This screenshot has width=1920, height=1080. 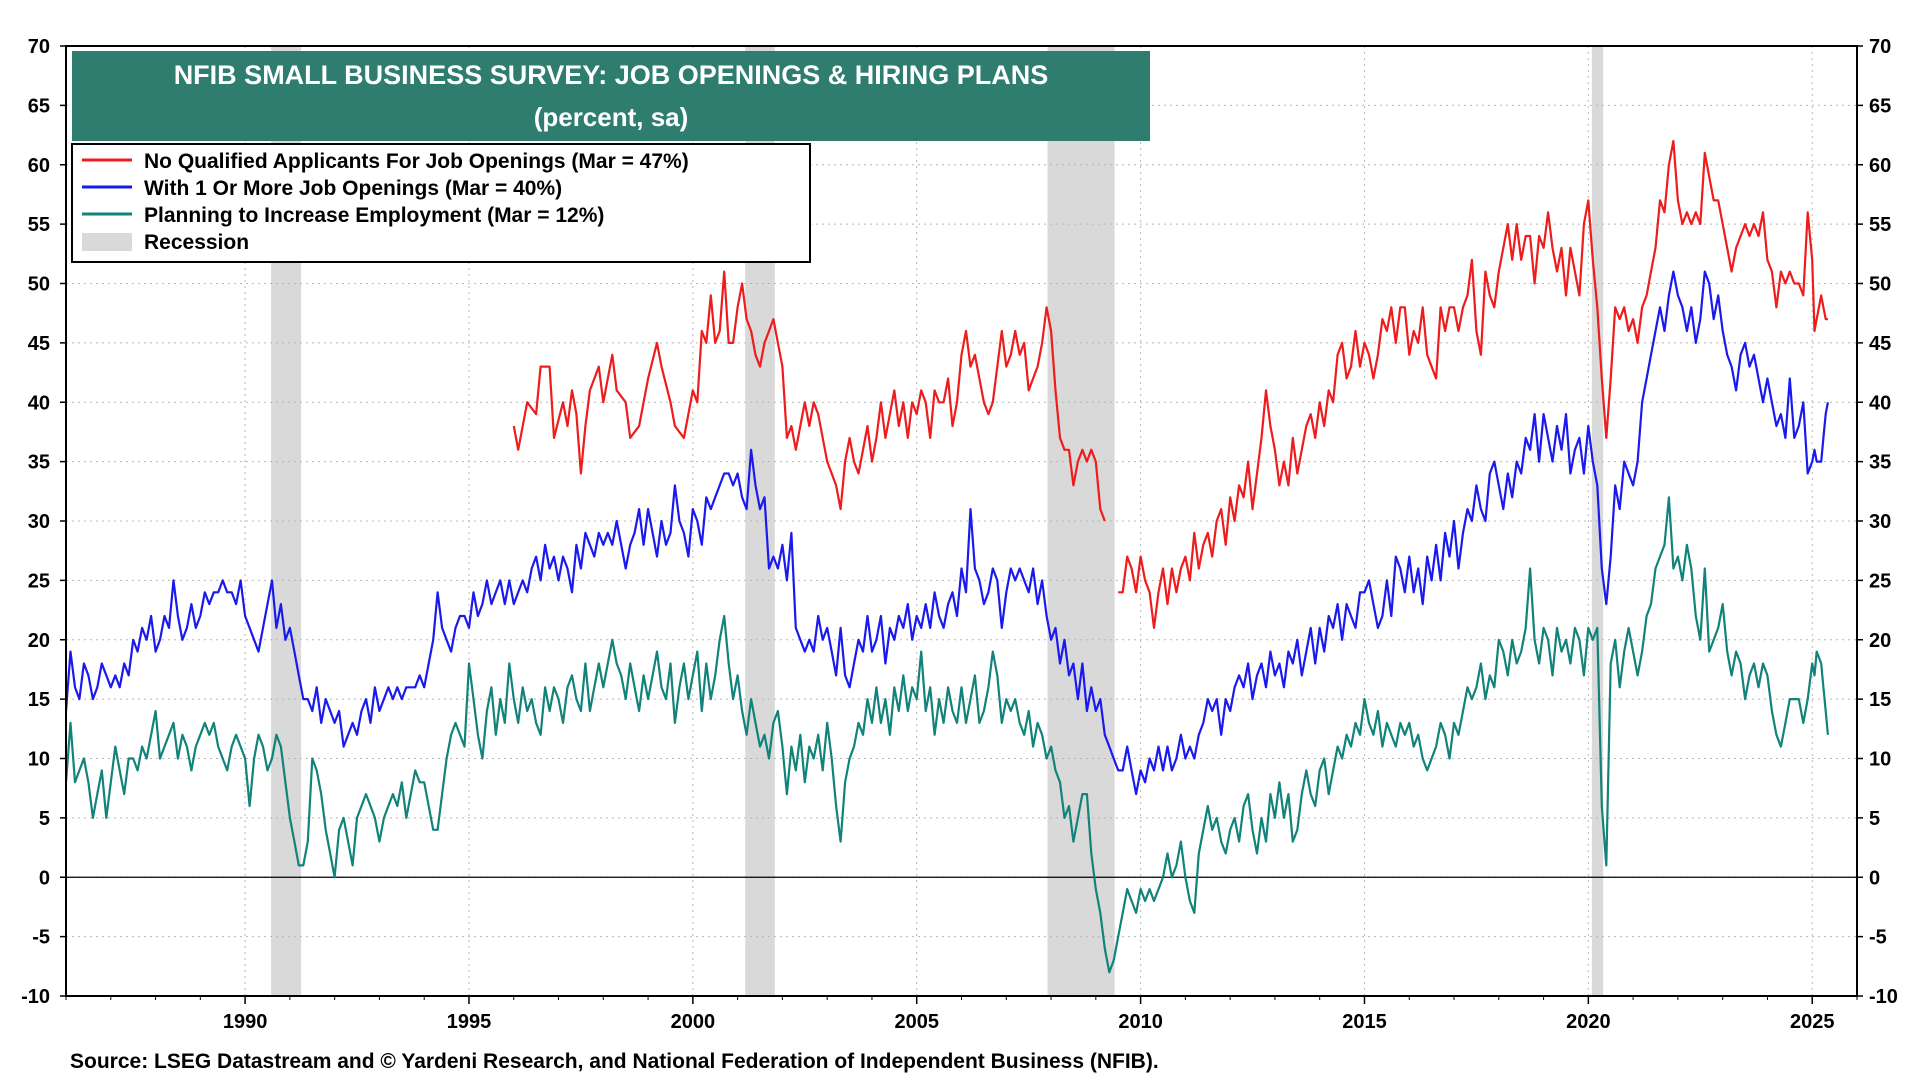 I want to click on x-tick-label: 2010, so click(x=1140, y=1022).